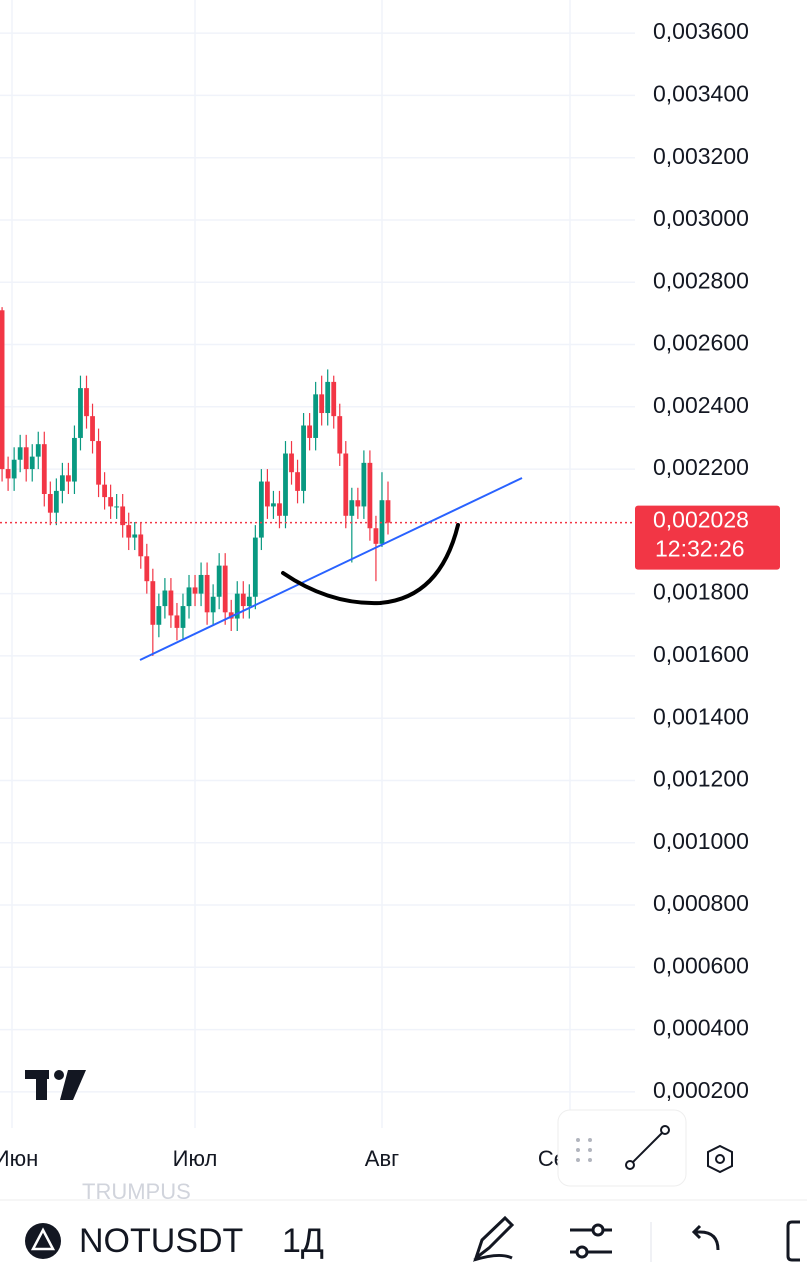 Image resolution: width=807 pixels, height=1285 pixels. I want to click on undo-icon, so click(705, 1237).